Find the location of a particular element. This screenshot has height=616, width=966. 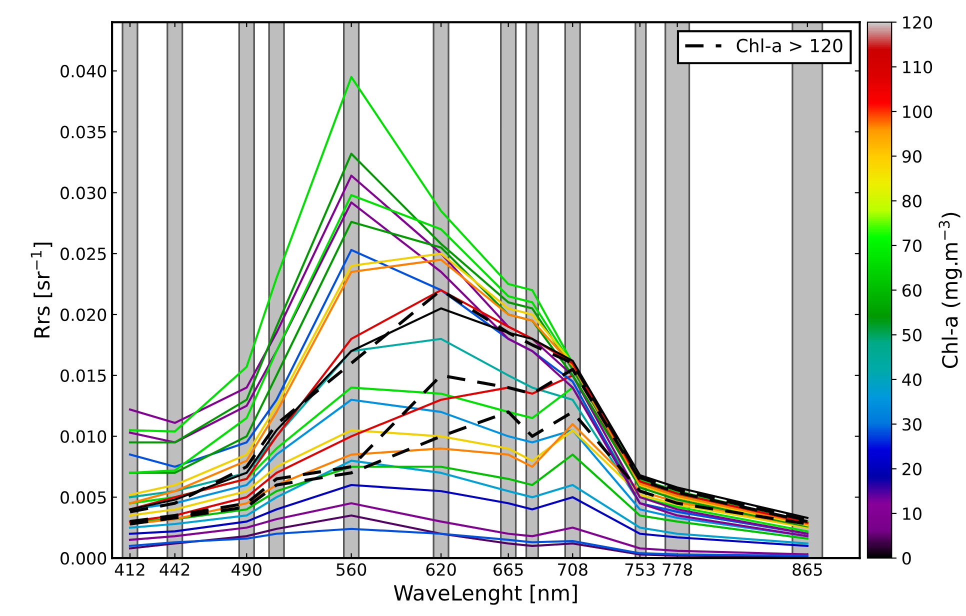

x-tick-label: 620 is located at coordinates (441, 569).